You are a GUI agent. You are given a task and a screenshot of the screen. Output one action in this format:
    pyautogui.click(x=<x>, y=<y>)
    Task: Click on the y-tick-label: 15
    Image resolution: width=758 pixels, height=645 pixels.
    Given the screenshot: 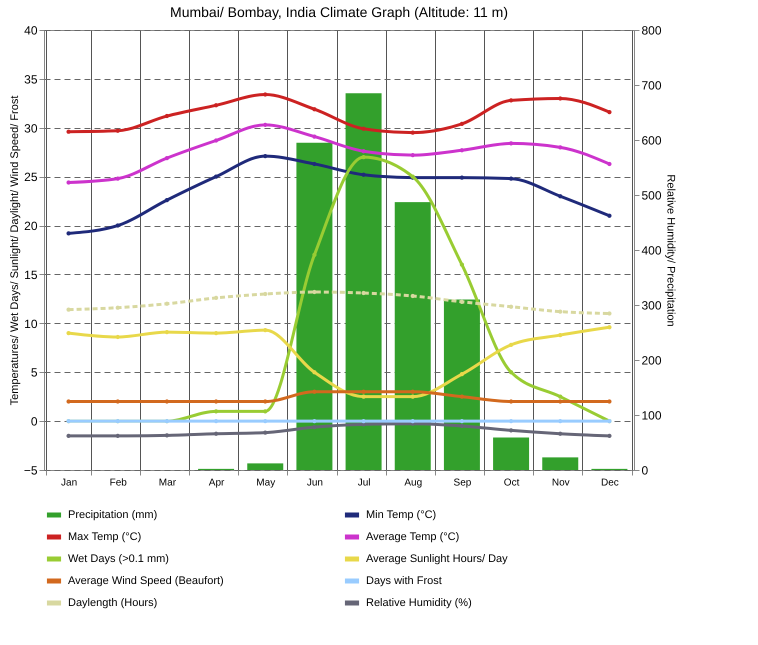 What is the action you would take?
    pyautogui.click(x=31, y=275)
    